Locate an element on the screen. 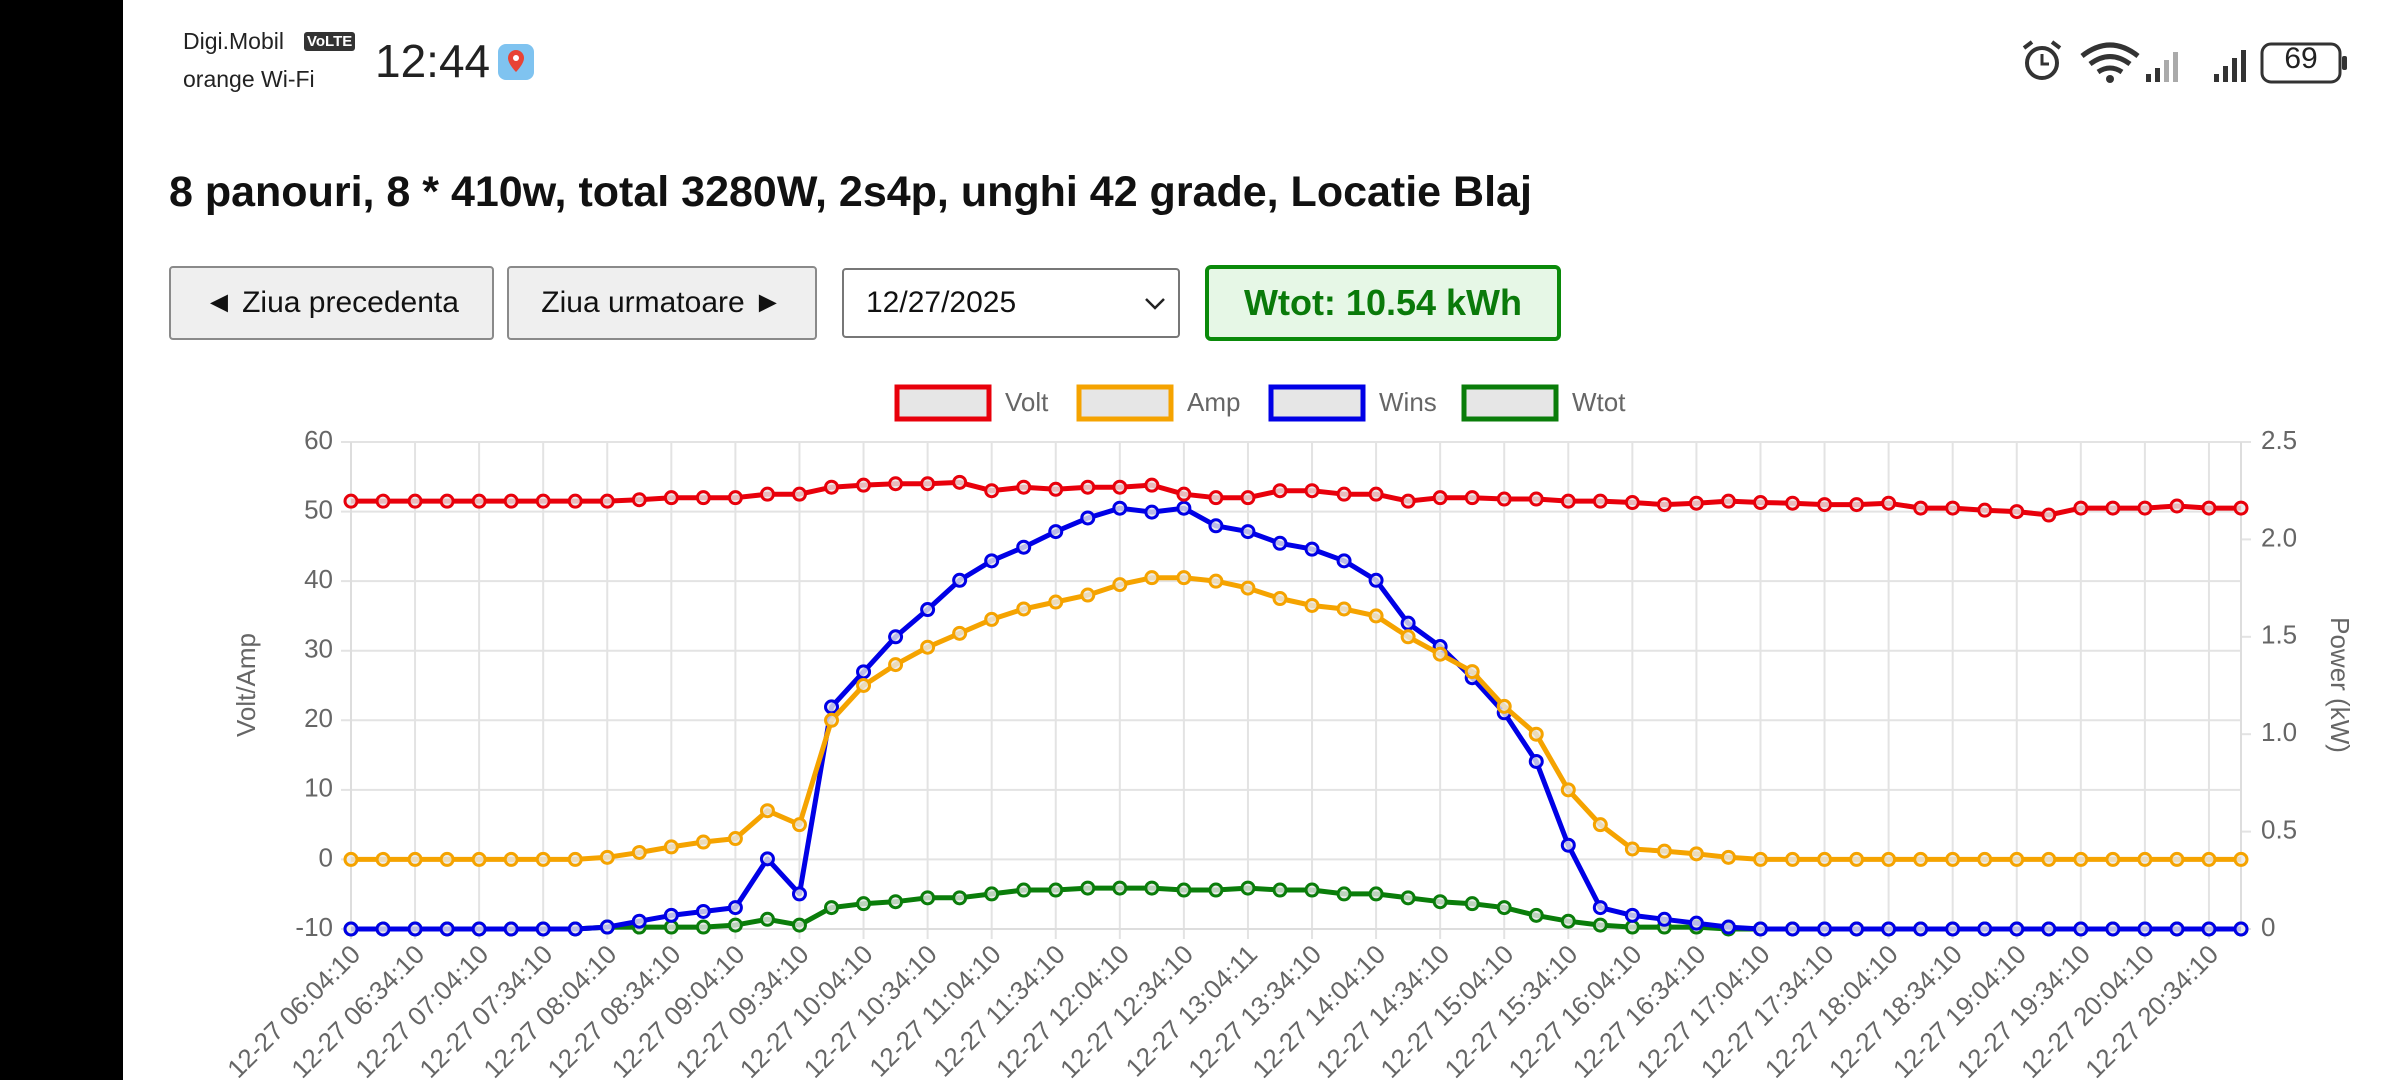  carrier: Digi.Mobil is located at coordinates (233, 41).